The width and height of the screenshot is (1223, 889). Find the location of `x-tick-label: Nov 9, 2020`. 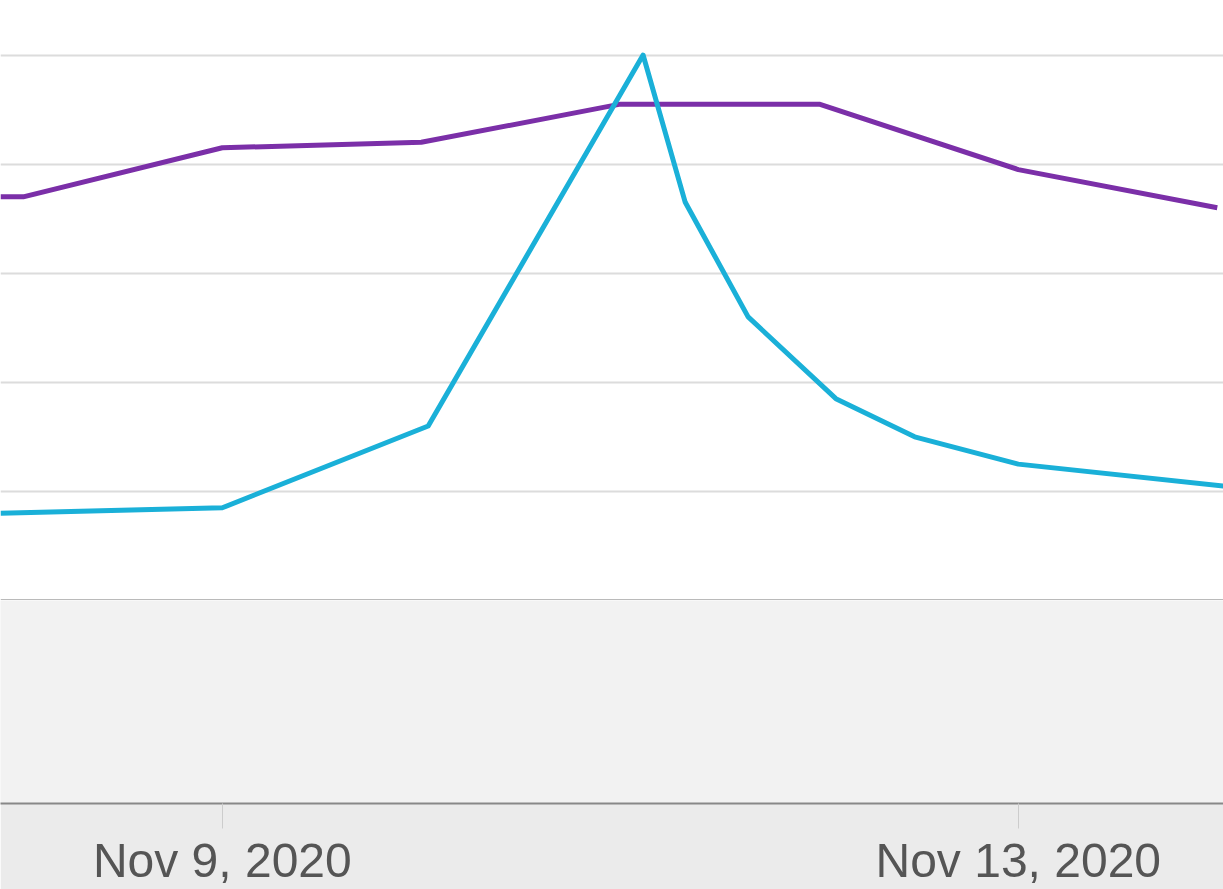

x-tick-label: Nov 9, 2020 is located at coordinates (222, 860).